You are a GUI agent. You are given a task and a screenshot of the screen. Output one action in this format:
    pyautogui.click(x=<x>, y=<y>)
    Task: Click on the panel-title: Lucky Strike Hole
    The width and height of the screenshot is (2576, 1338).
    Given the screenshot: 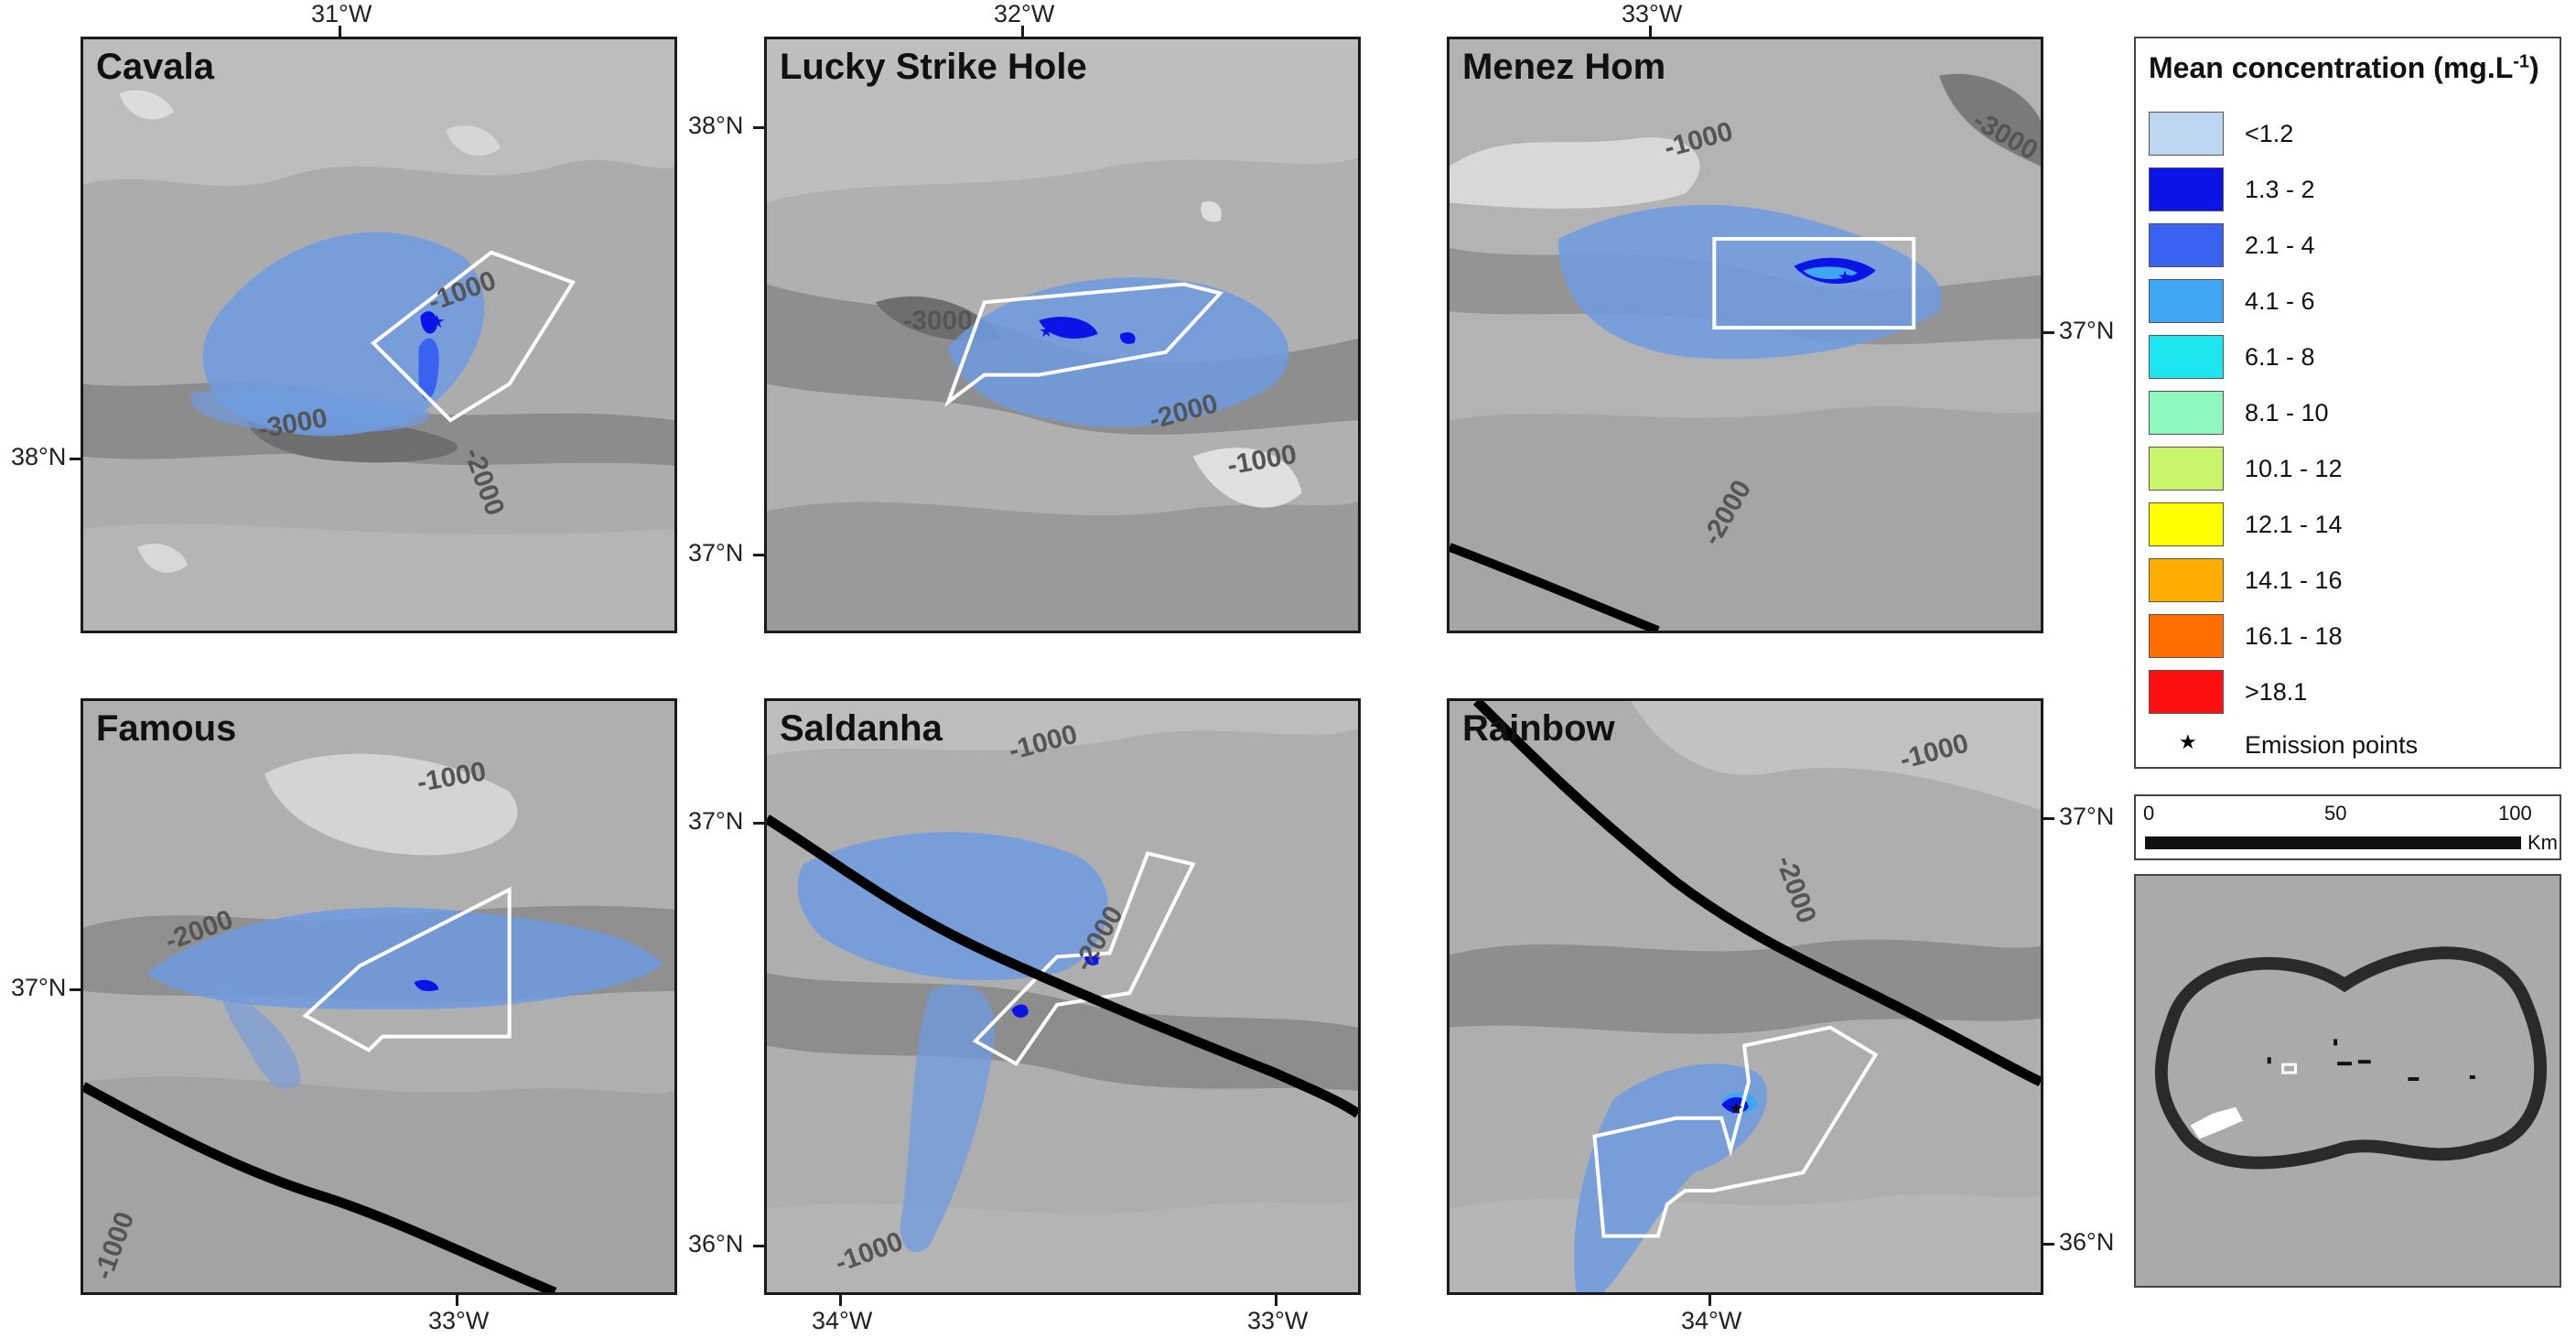 What is the action you would take?
    pyautogui.click(x=933, y=67)
    